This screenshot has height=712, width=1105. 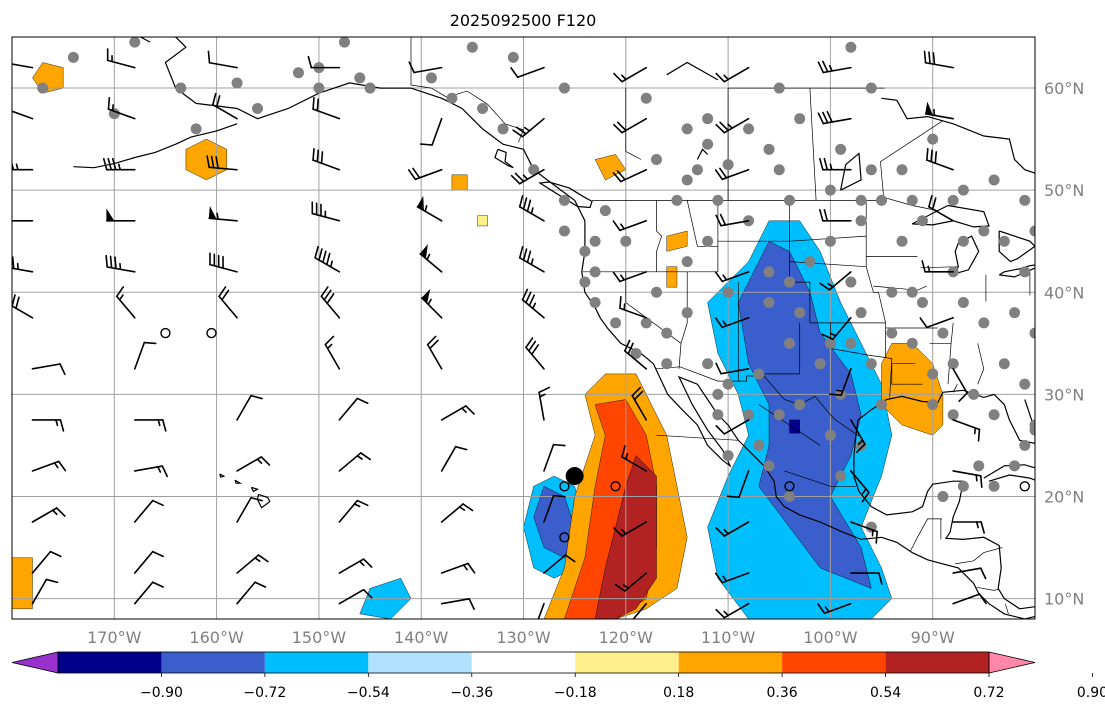 What do you see at coordinates (471, 693) in the screenshot?
I see `colorbar-tick-label: −0.36` at bounding box center [471, 693].